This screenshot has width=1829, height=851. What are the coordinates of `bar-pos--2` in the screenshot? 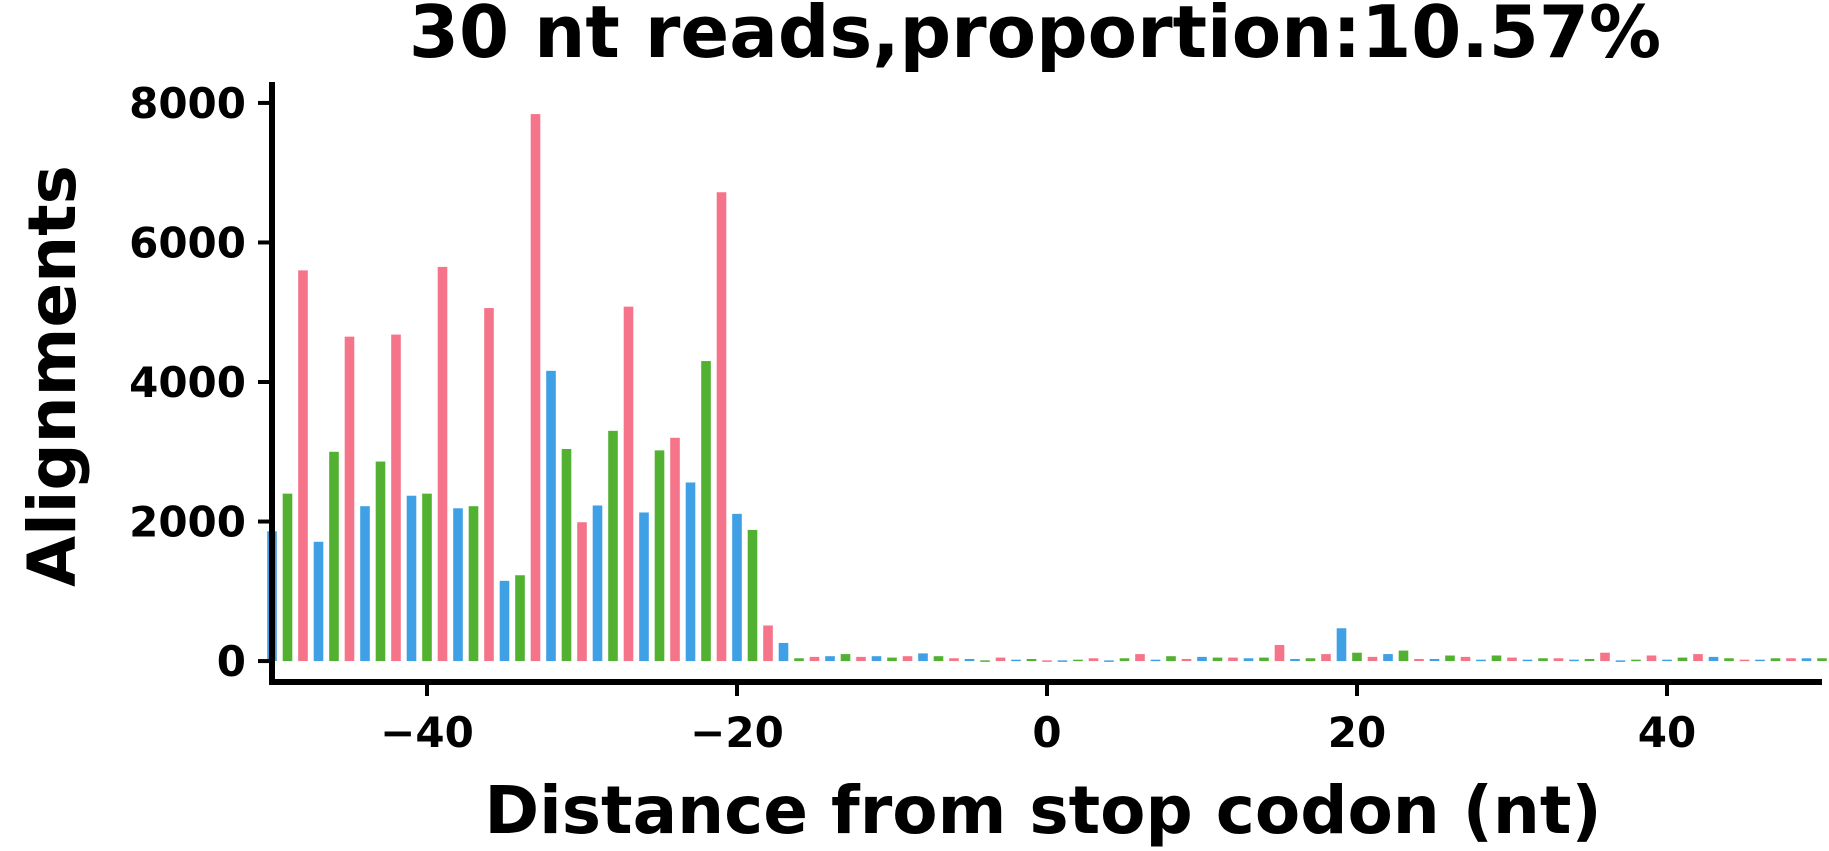 It's located at (1016, 660).